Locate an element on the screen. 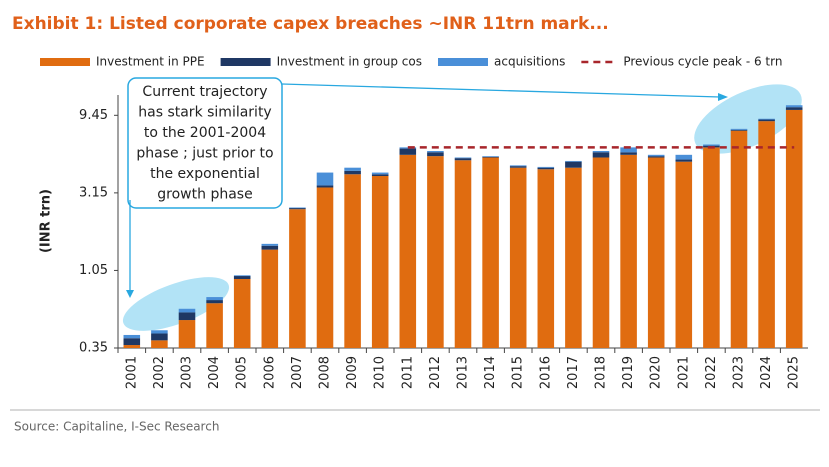 The image size is (829, 467). x-tick-label: 2019 is located at coordinates (628, 372).